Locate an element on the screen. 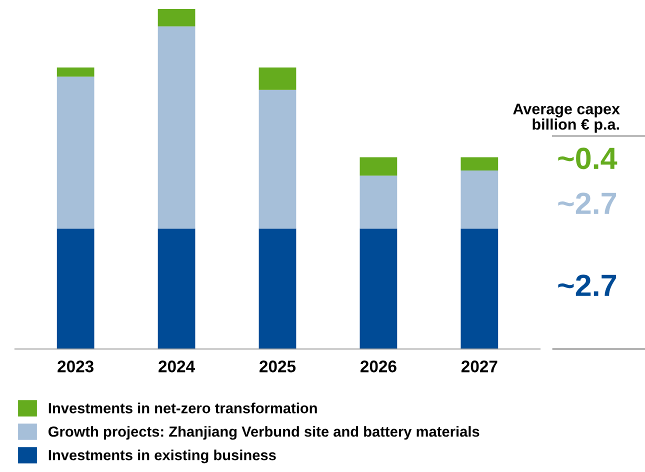 Image resolution: width=645 pixels, height=472 pixels. x-tick-label: 2026 is located at coordinates (378, 366).